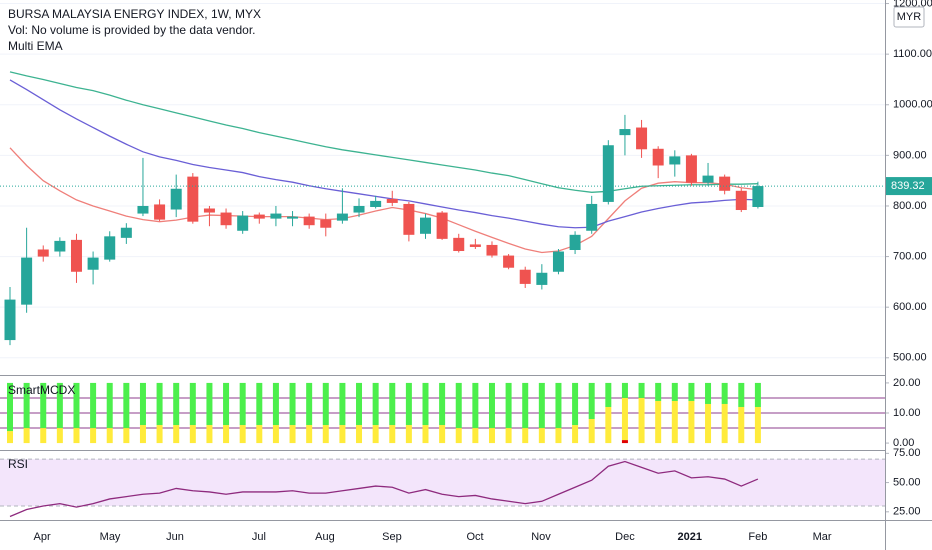 This screenshot has height=550, width=932. I want to click on x-tick-label: Nov, so click(541, 537).